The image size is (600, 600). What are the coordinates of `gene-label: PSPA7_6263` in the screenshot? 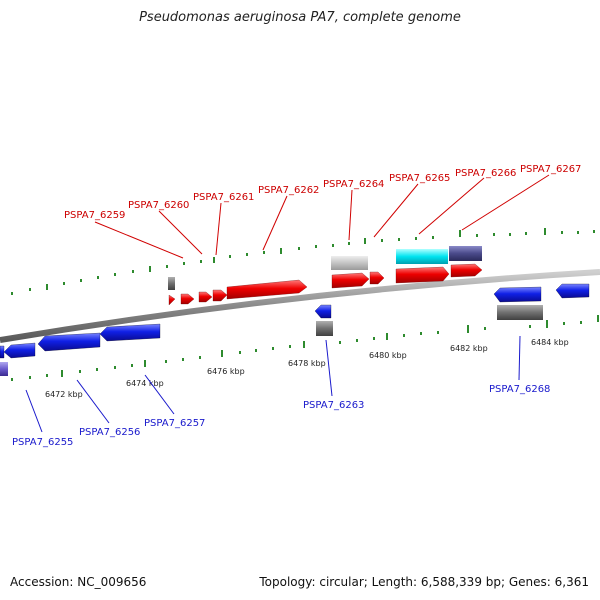 It's located at (333, 405).